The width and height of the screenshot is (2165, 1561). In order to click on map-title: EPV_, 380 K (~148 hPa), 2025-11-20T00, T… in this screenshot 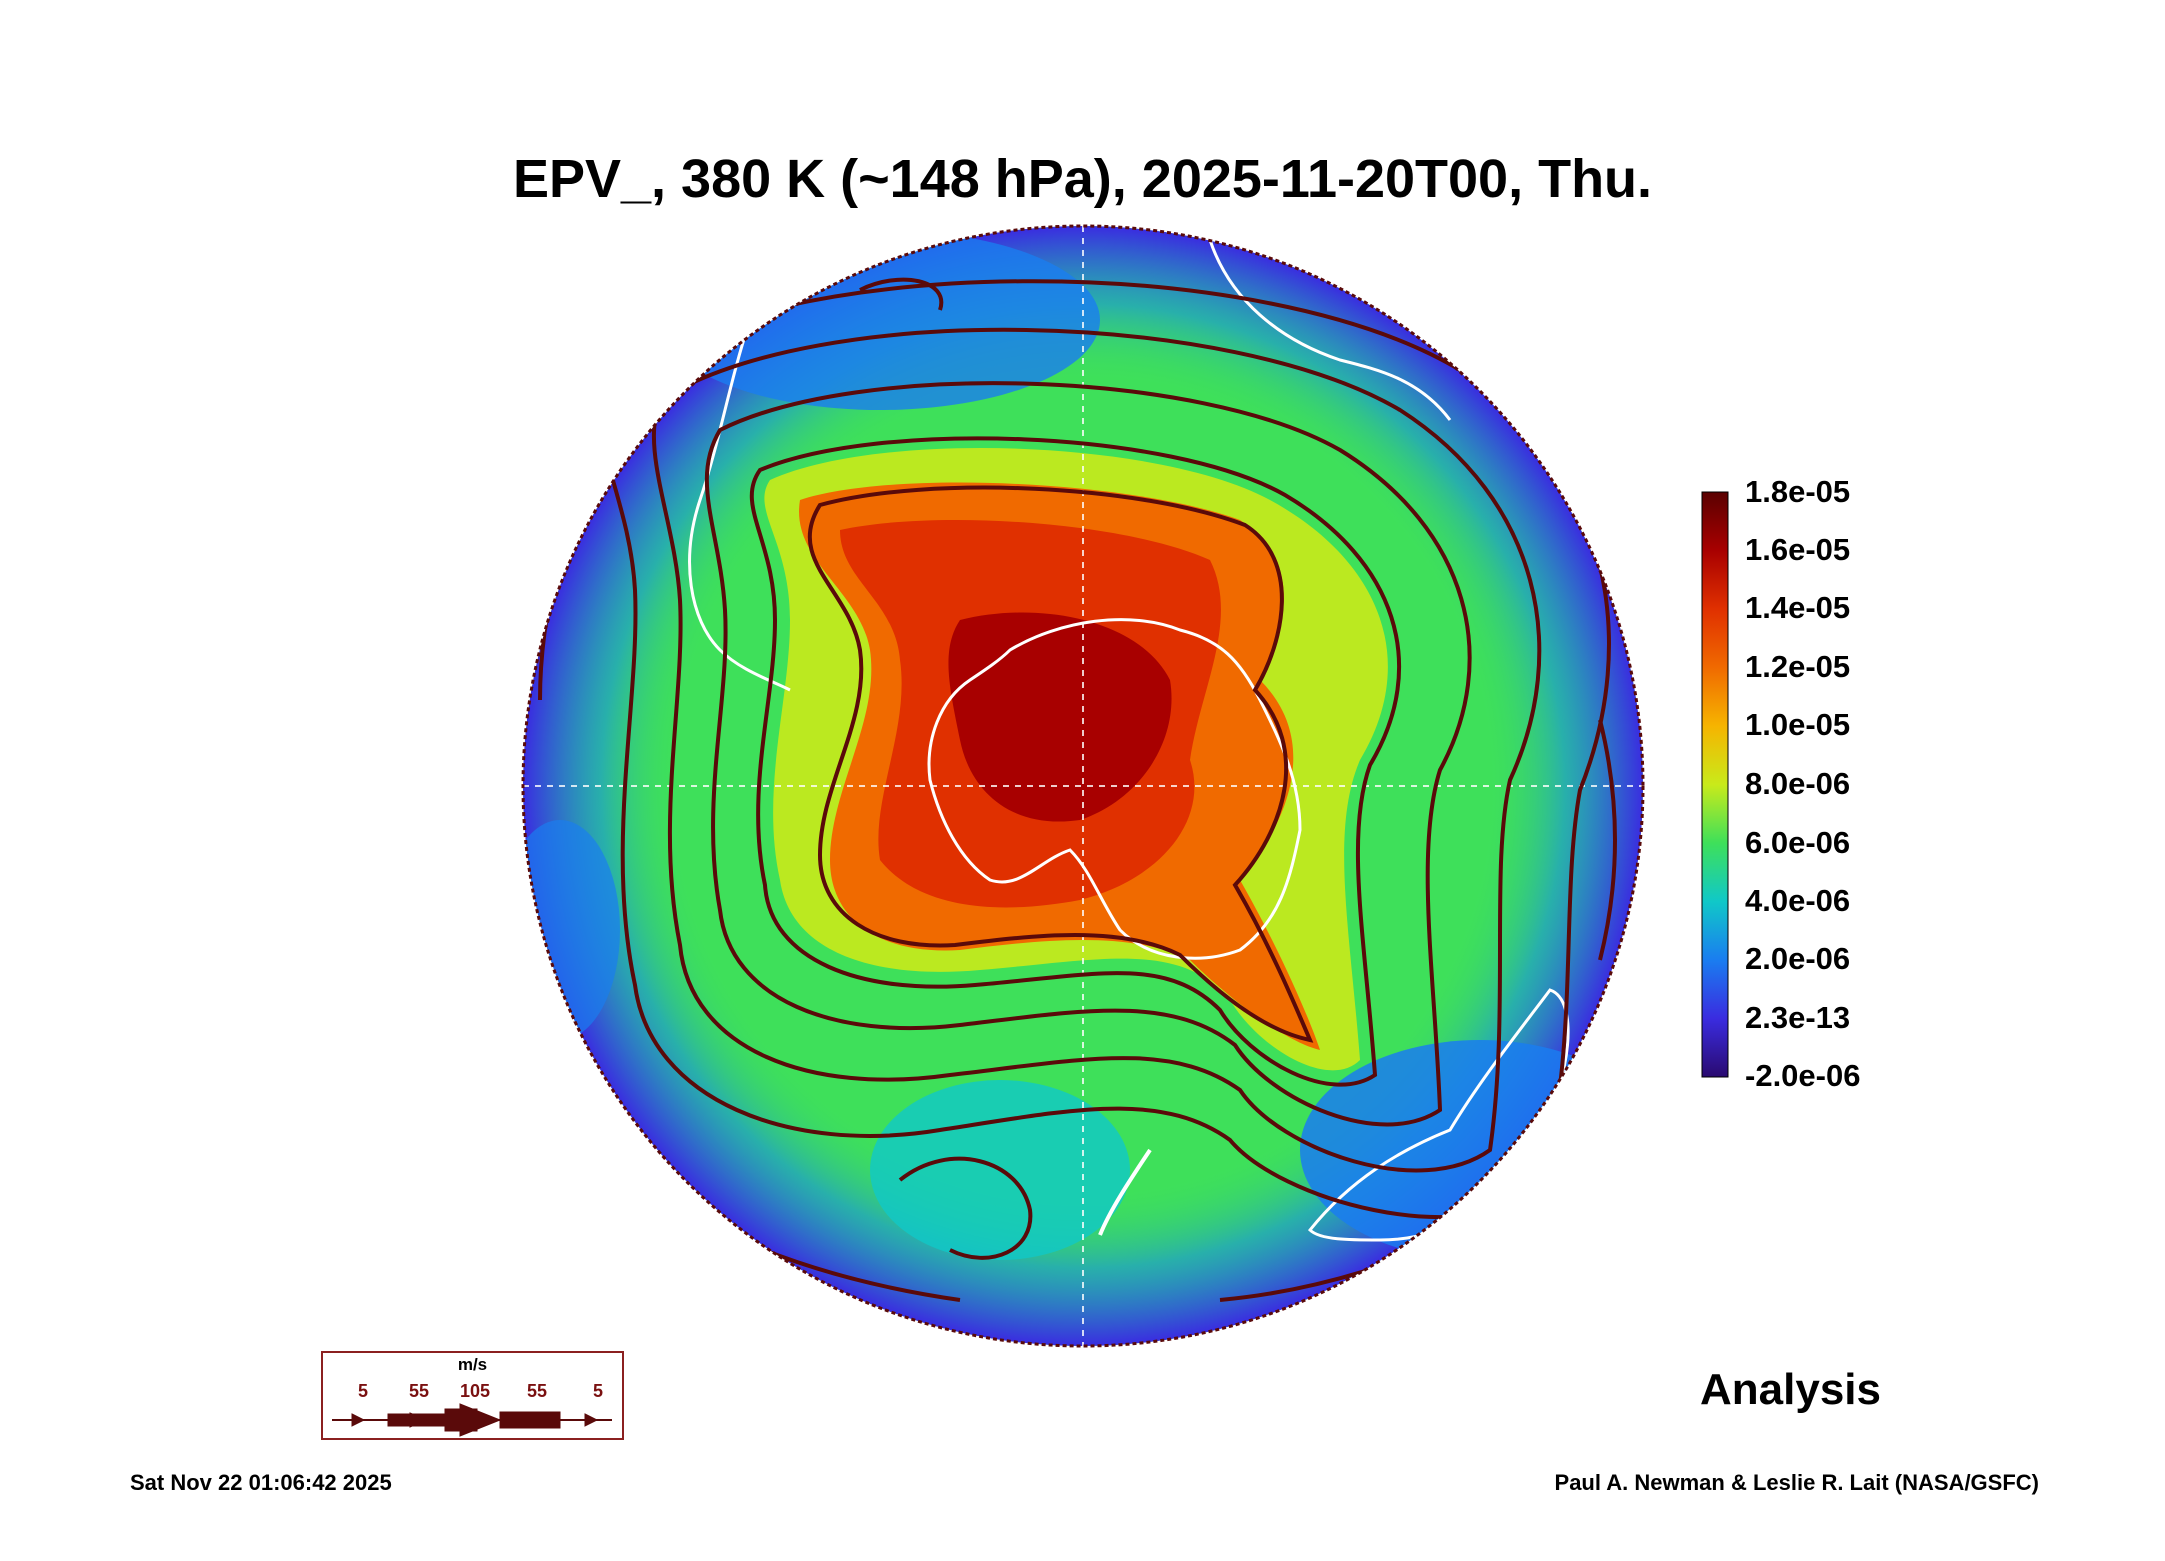, I will do `click(1082, 179)`.